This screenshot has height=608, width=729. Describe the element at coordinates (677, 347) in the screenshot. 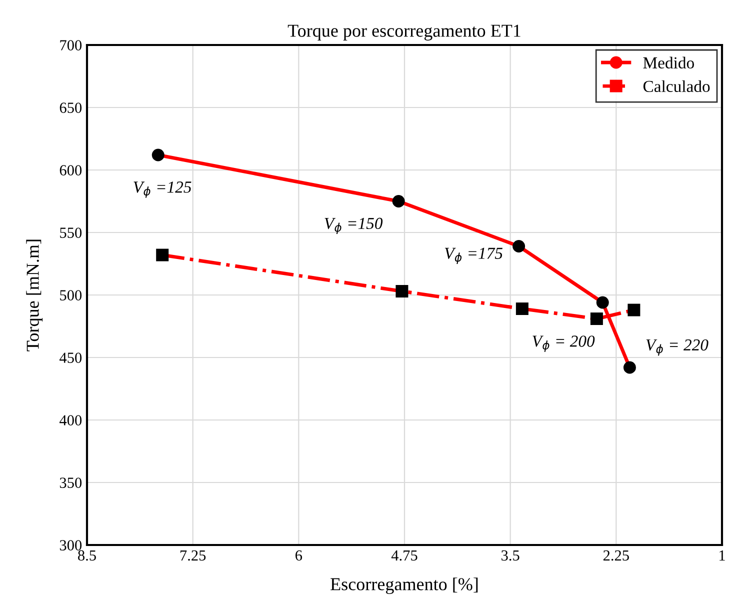

I see `annotation: V$_{ϕ}$ = 220` at that location.